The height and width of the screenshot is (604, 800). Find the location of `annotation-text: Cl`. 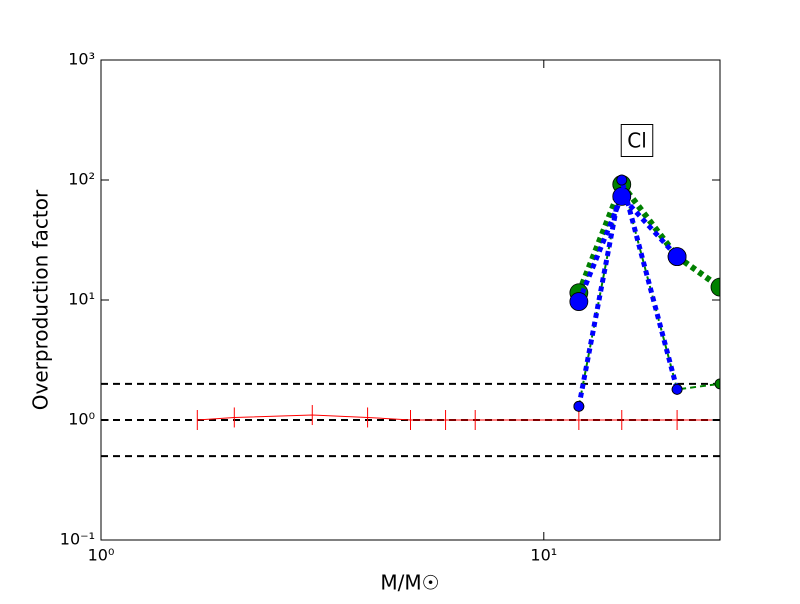

annotation-text: Cl is located at coordinates (637, 141).